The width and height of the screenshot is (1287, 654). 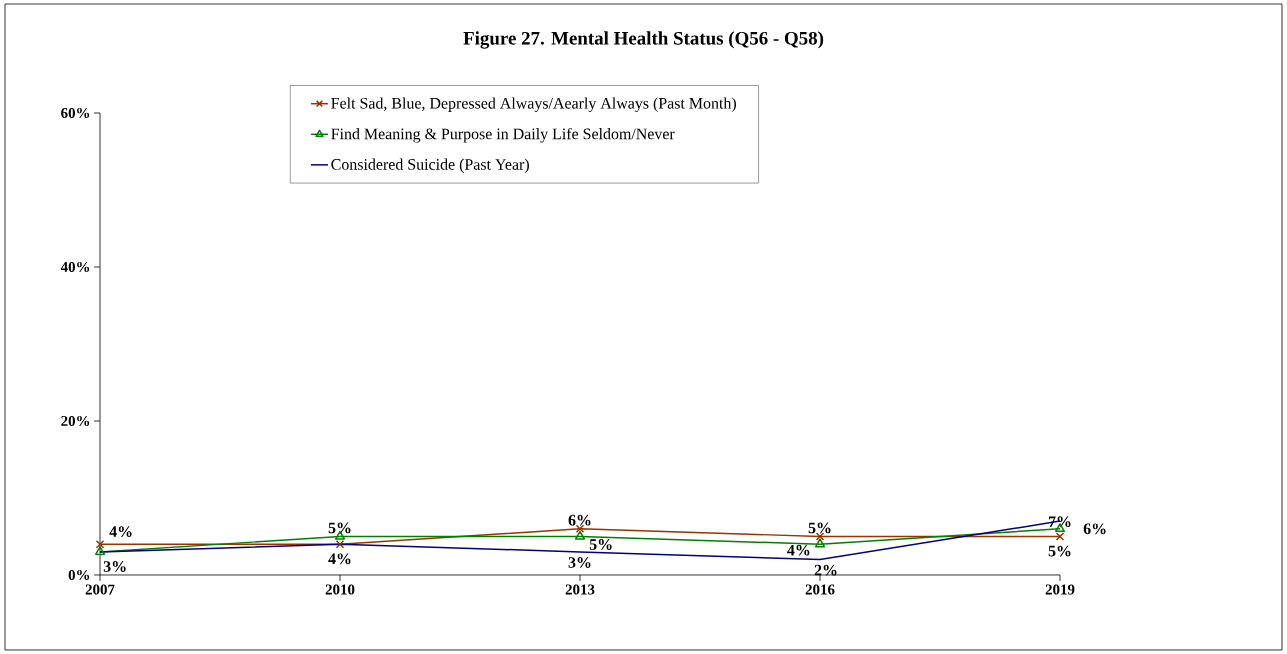 I want to click on y-tick-label: 40%, so click(x=75, y=267).